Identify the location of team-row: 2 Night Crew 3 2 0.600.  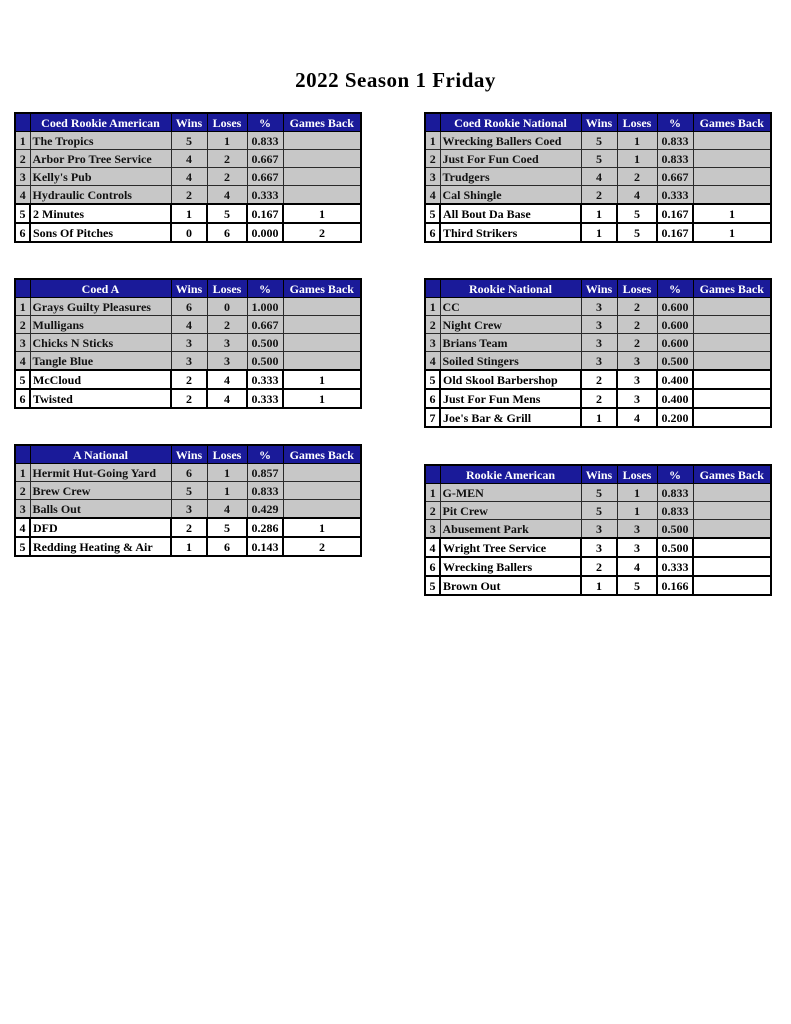
(598, 324).